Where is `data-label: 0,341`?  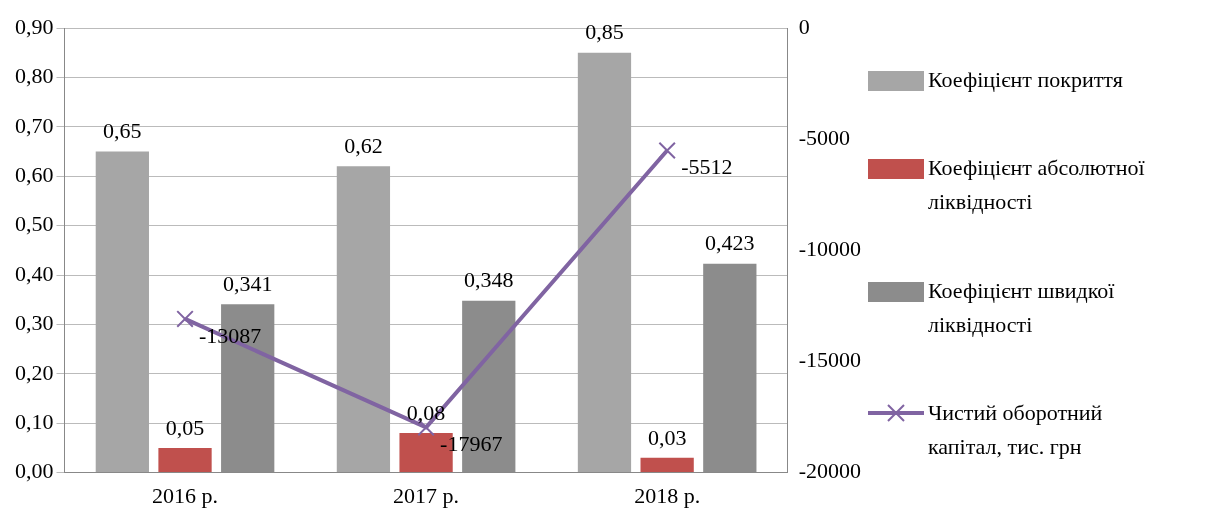 data-label: 0,341 is located at coordinates (247, 283).